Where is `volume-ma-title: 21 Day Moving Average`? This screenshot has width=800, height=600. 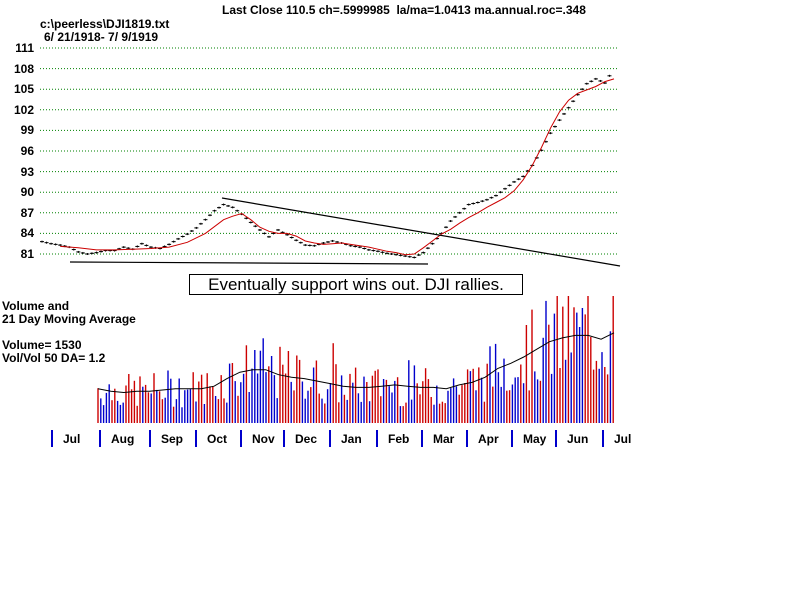
volume-ma-title: 21 Day Moving Average is located at coordinates (69, 319).